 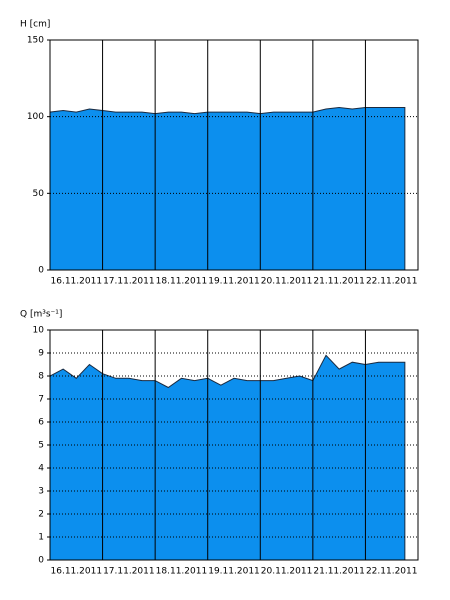 What do you see at coordinates (41, 315) in the screenshot?
I see `y-axis-label: Q [m³s⁻¹]` at bounding box center [41, 315].